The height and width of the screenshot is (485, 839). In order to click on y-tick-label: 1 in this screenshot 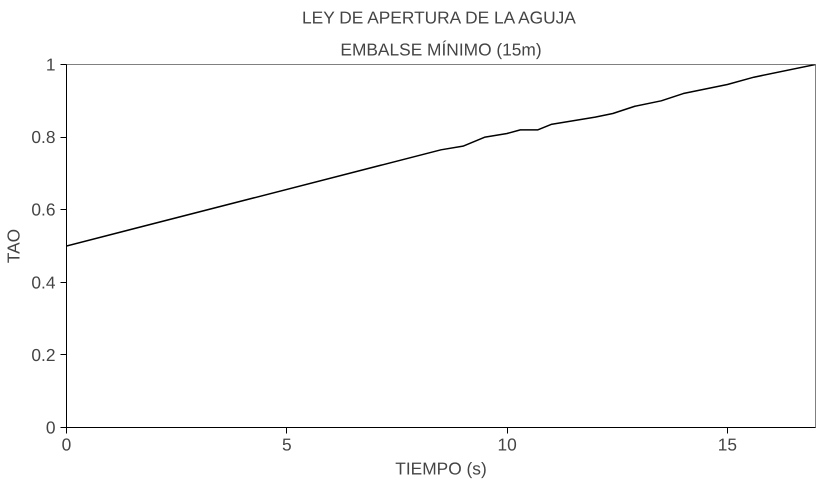, I will do `click(51, 64)`.